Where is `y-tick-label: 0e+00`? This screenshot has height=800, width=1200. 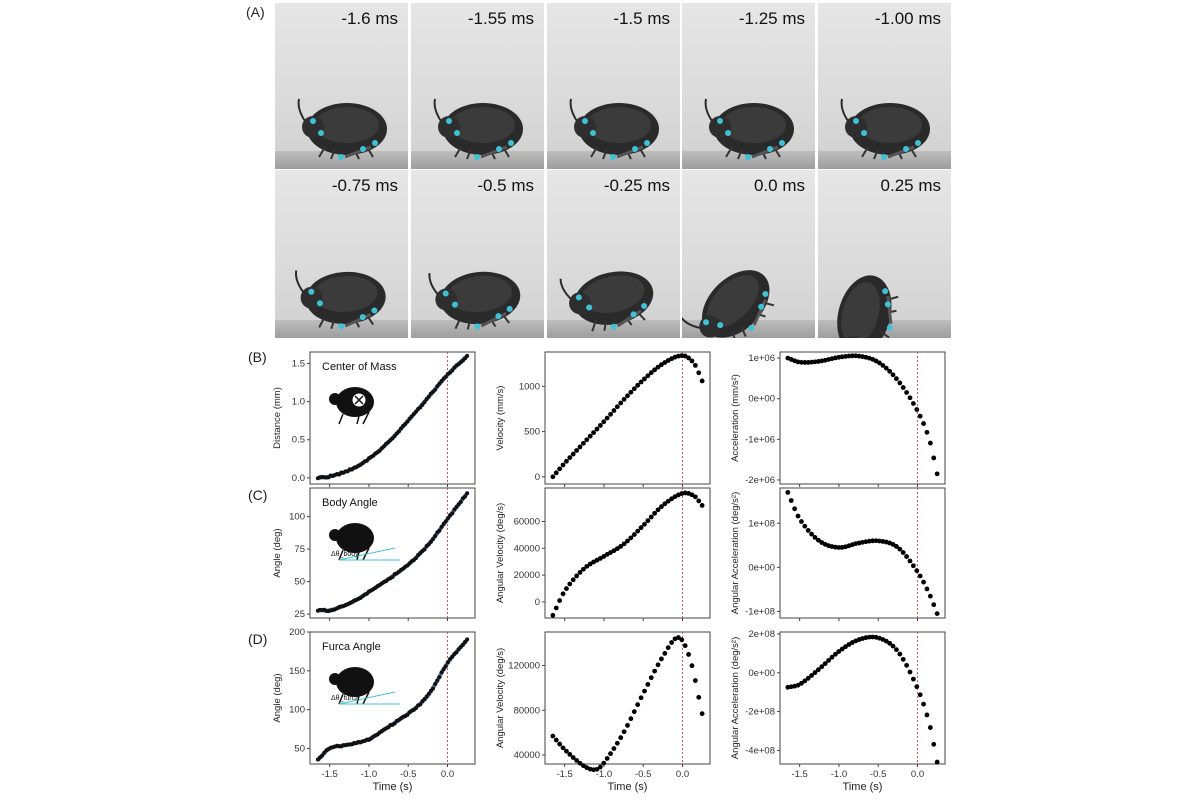 y-tick-label: 0e+00 is located at coordinates (761, 673).